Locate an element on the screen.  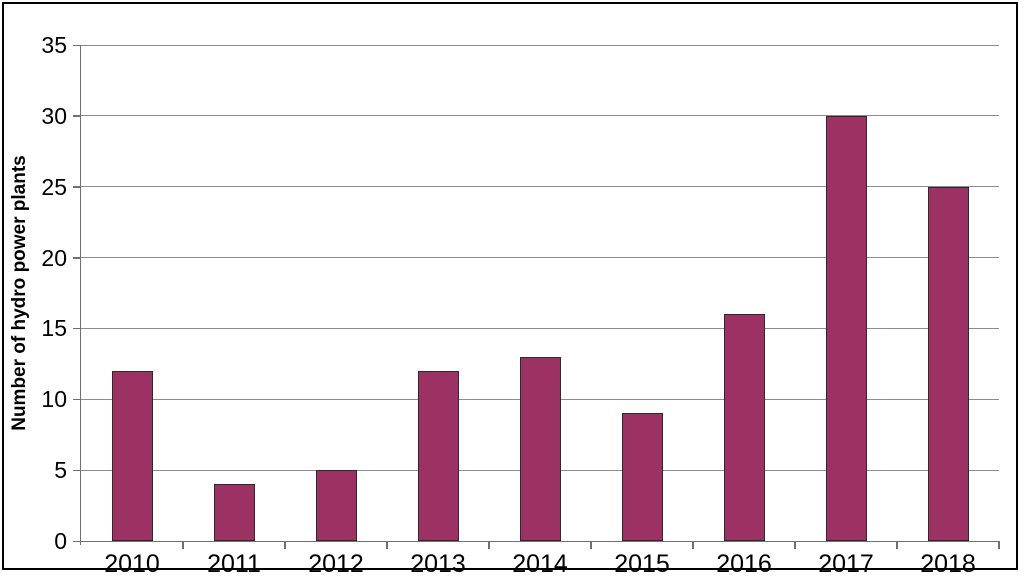
x-tick-label: 2013 is located at coordinates (438, 563).